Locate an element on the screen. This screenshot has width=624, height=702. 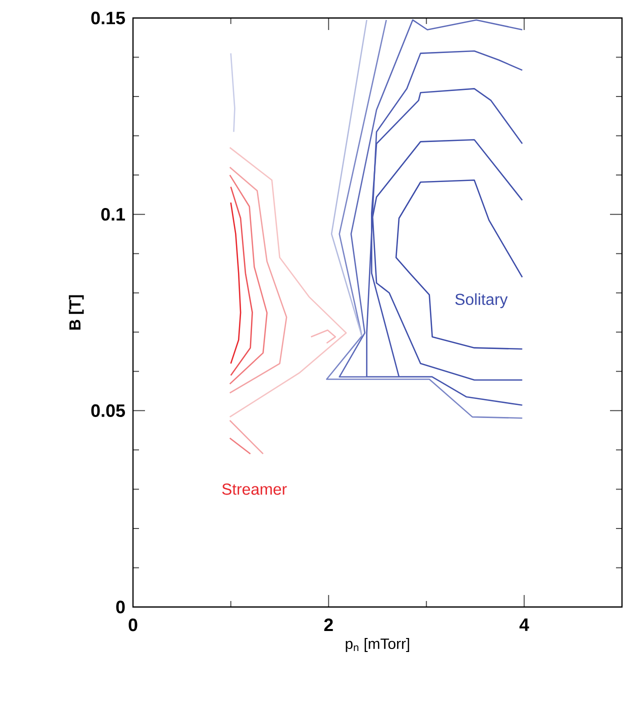
y-tick-label: 0.1 is located at coordinates (113, 214).